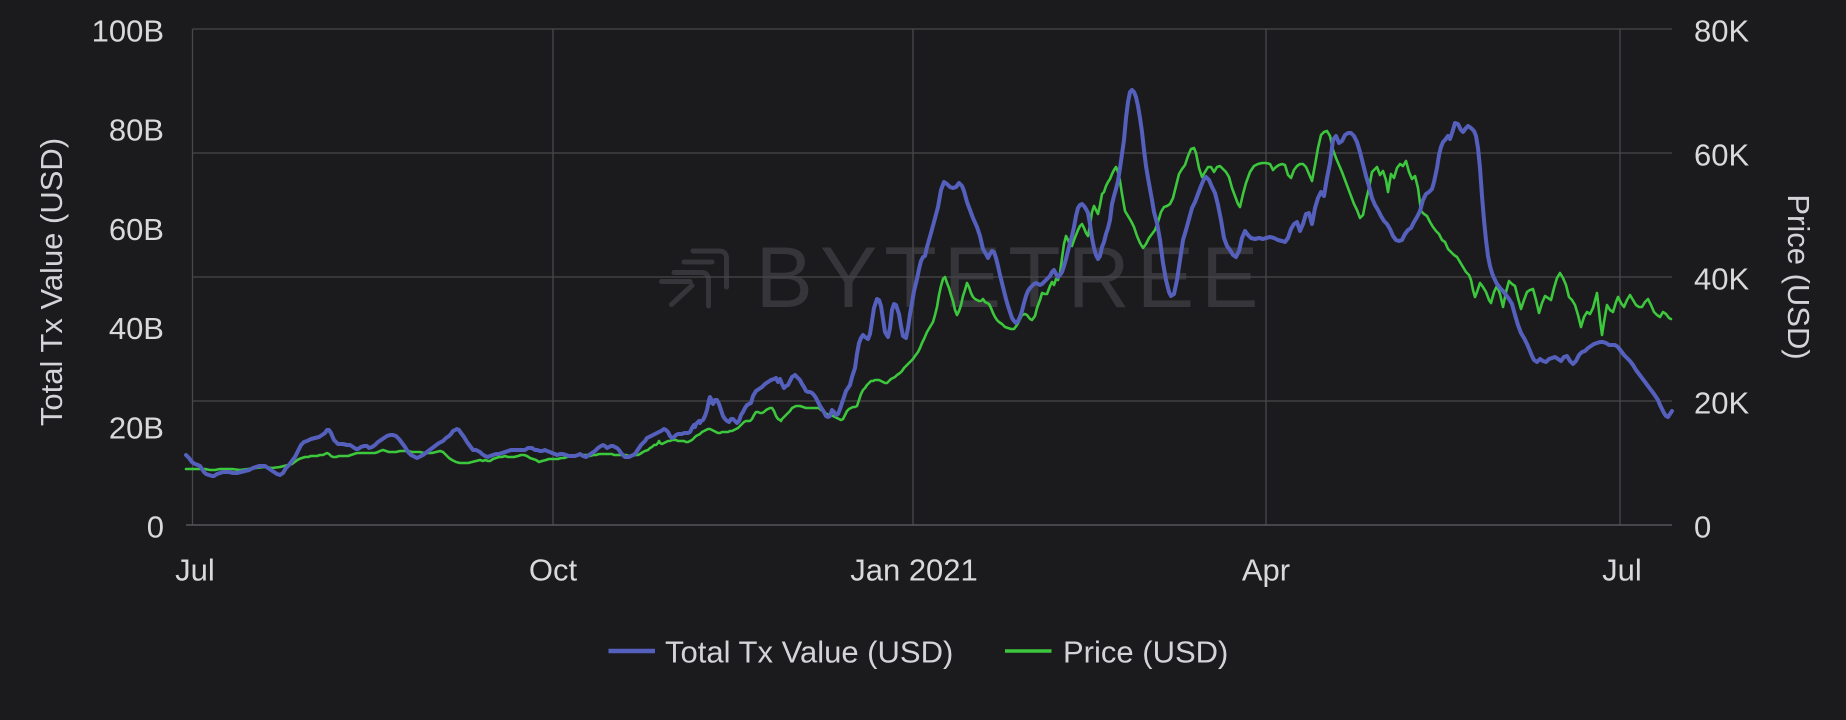 The height and width of the screenshot is (720, 1846). What do you see at coordinates (136, 427) in the screenshot?
I see `svg-text: 20B` at bounding box center [136, 427].